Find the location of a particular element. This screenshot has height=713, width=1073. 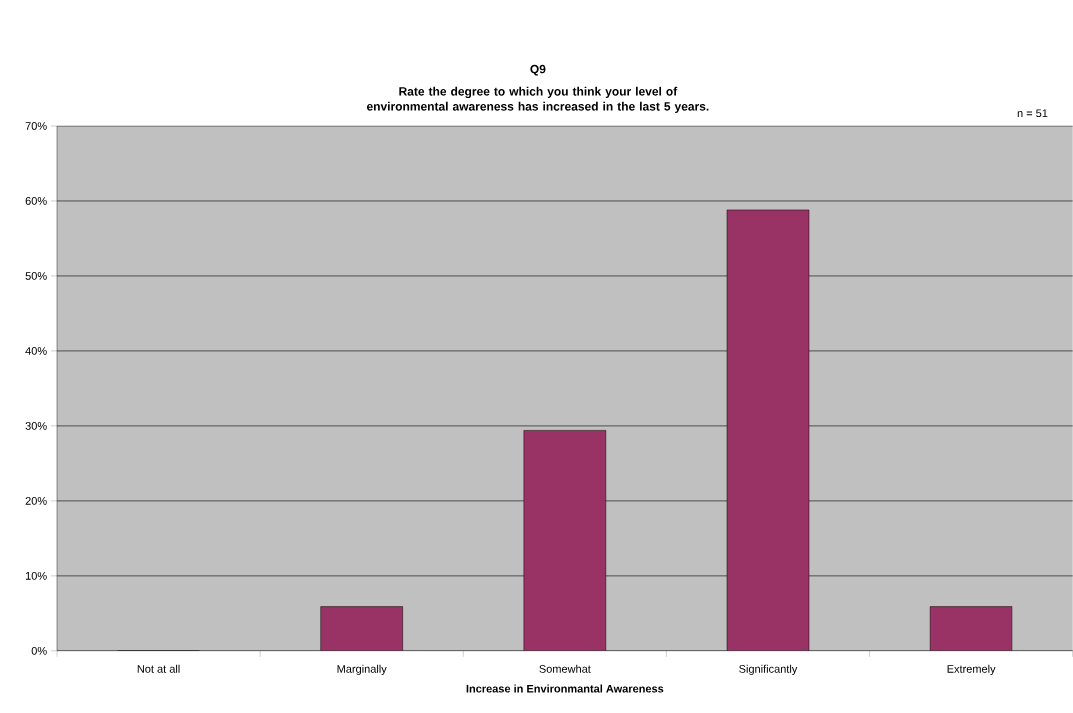

x-axis-title: Increase in Environmantal Awareness is located at coordinates (565, 688).